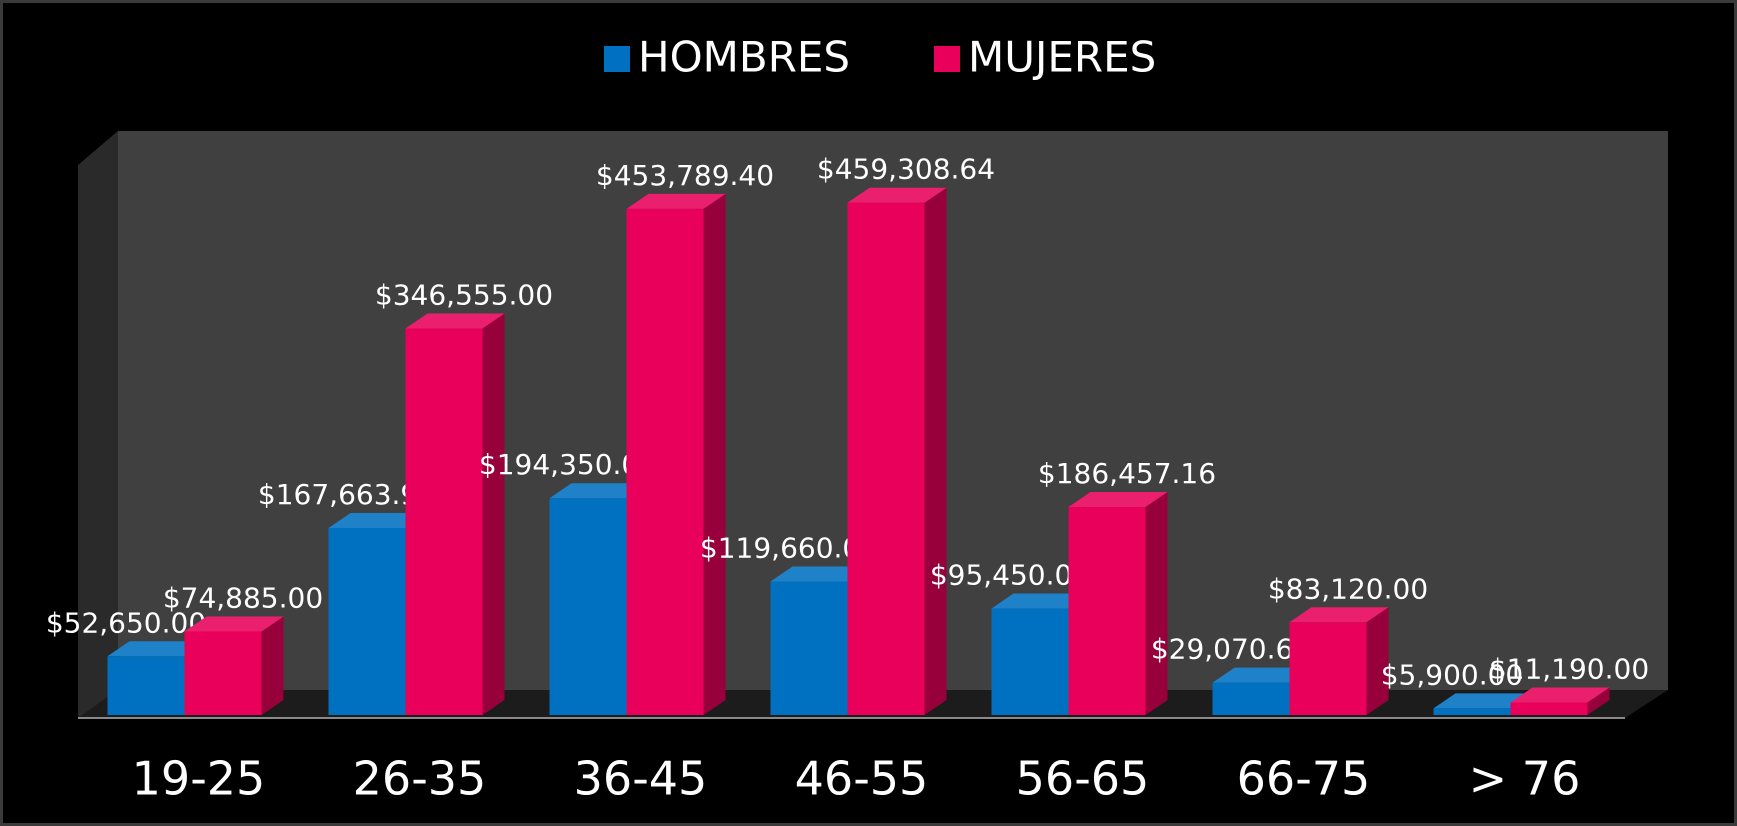  Describe the element at coordinates (1010, 575) in the screenshot. I see `data-label: $95,450.00` at that location.